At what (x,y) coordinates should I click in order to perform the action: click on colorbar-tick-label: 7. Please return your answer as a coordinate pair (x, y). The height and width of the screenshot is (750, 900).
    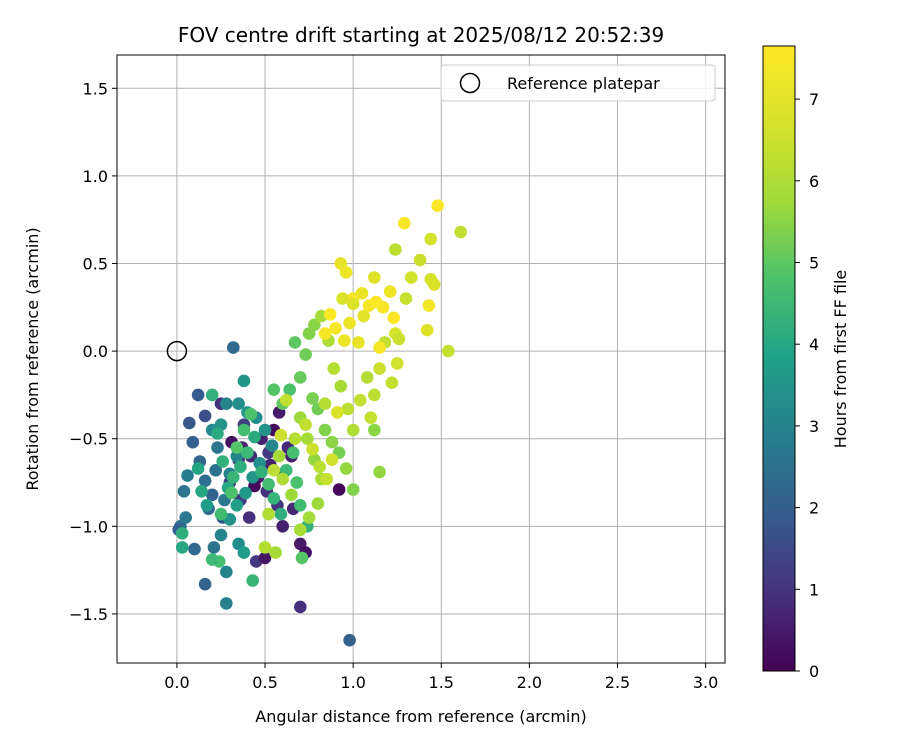
    Looking at the image, I should click on (814, 99).